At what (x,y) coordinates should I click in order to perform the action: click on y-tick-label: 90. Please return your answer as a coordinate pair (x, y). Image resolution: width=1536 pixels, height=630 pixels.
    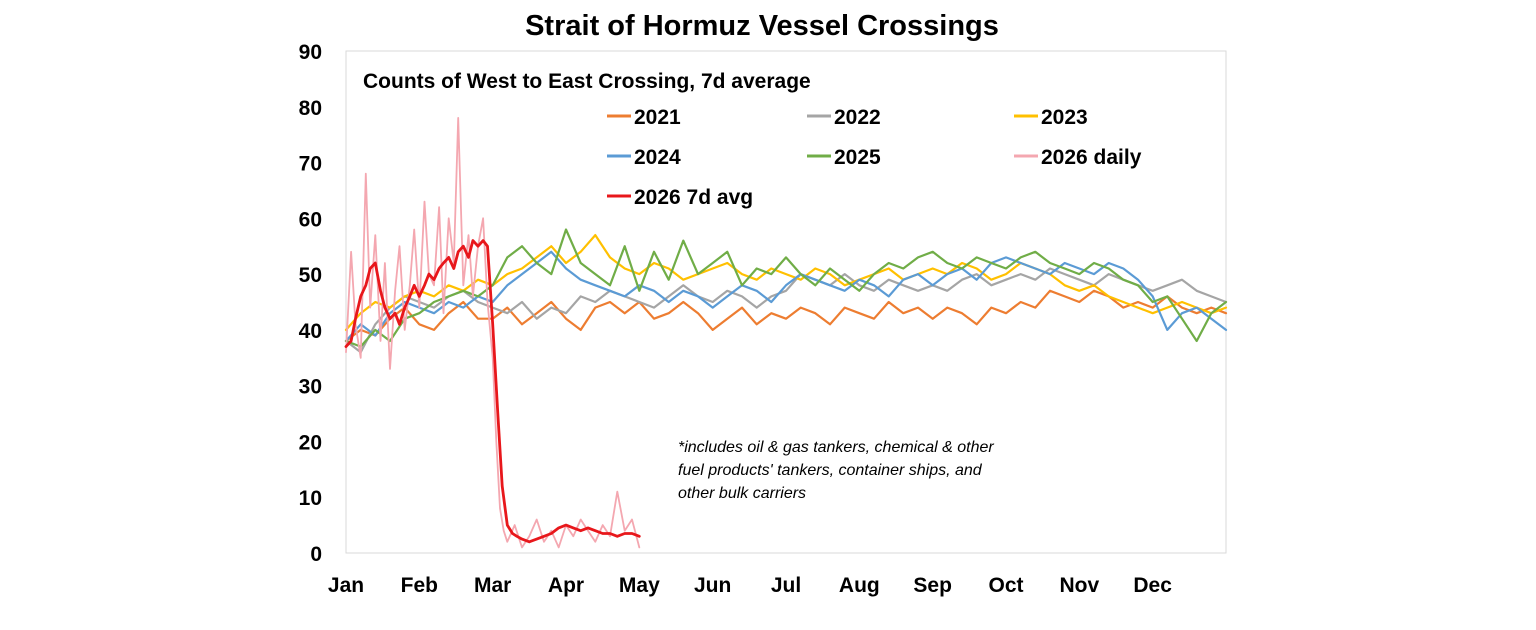
    Looking at the image, I should click on (310, 52).